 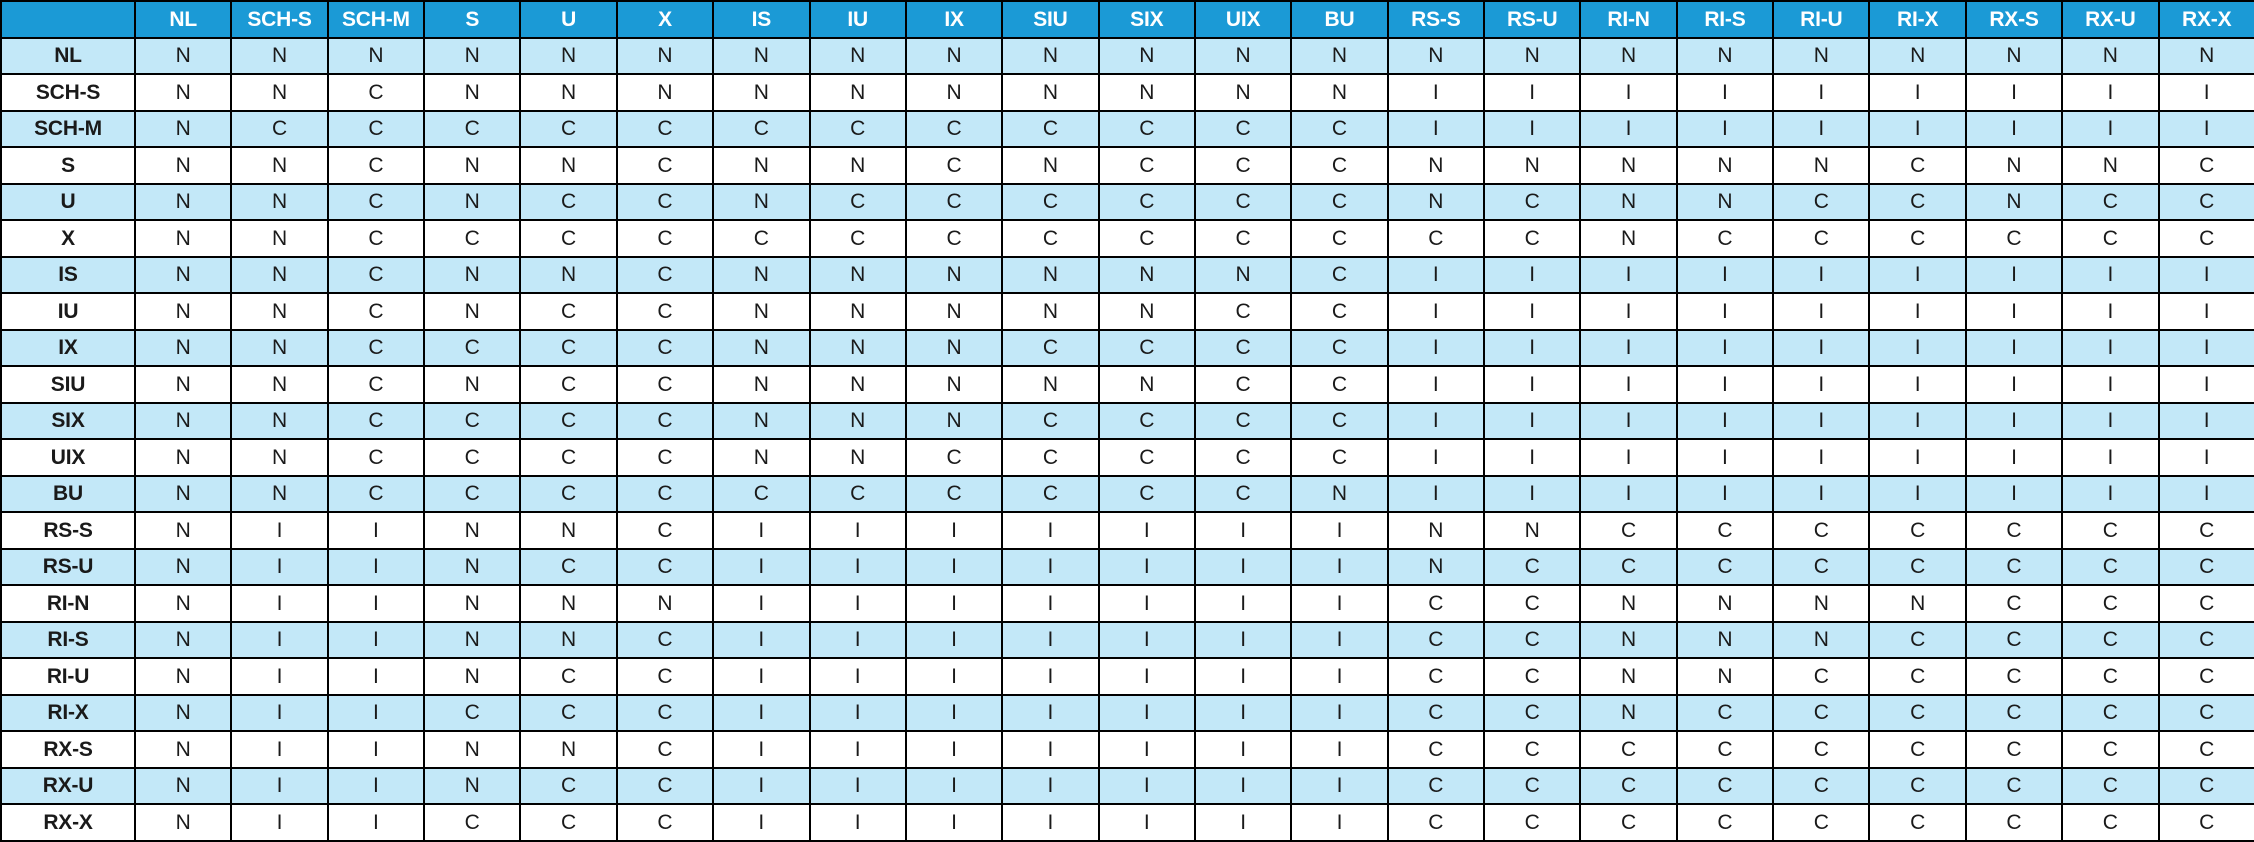 What do you see at coordinates (68, 639) in the screenshot?
I see `row-header-ri-s: RI-S` at bounding box center [68, 639].